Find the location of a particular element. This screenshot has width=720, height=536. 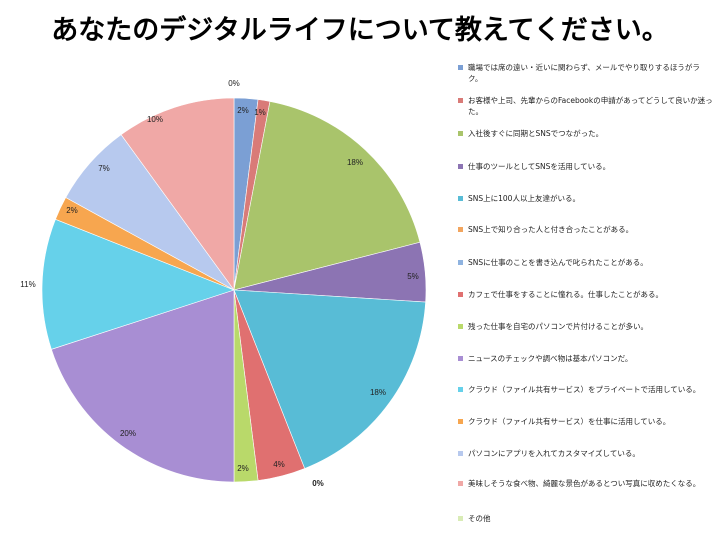

legend-label: 美味しそうな食べ物、綺麗な景色があるとつい写真に収めたくなる。 is located at coordinates (584, 483).